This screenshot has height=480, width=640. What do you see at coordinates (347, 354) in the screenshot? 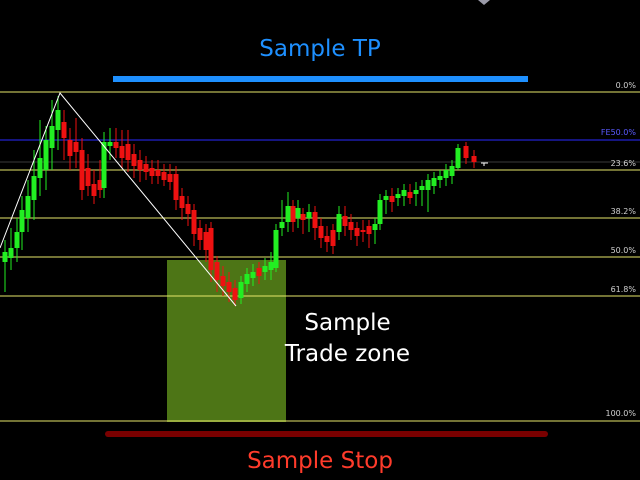
I see `trade-zone-label-line2: Trade zone` at bounding box center [347, 354].